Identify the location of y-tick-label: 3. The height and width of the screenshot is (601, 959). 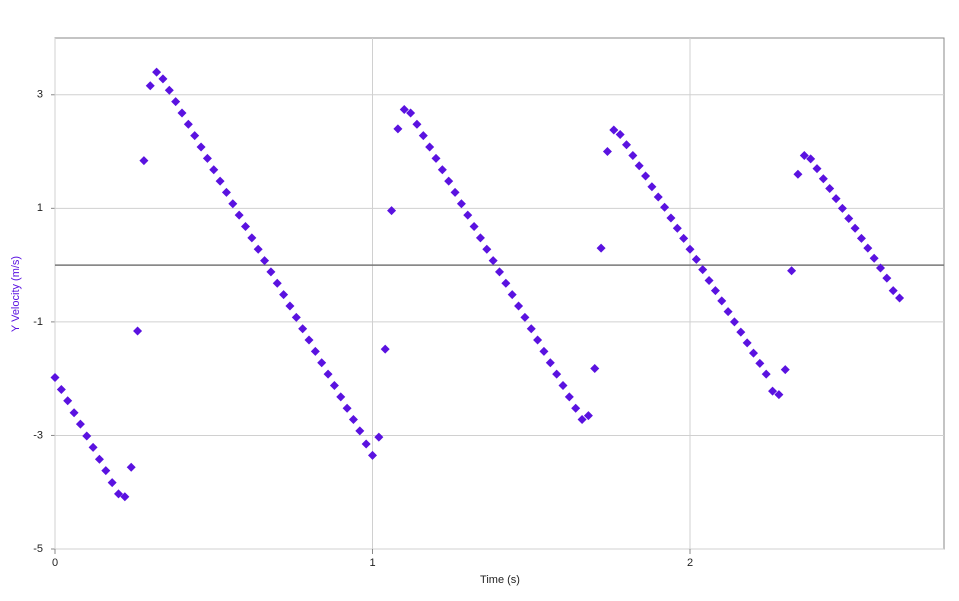
(40, 95).